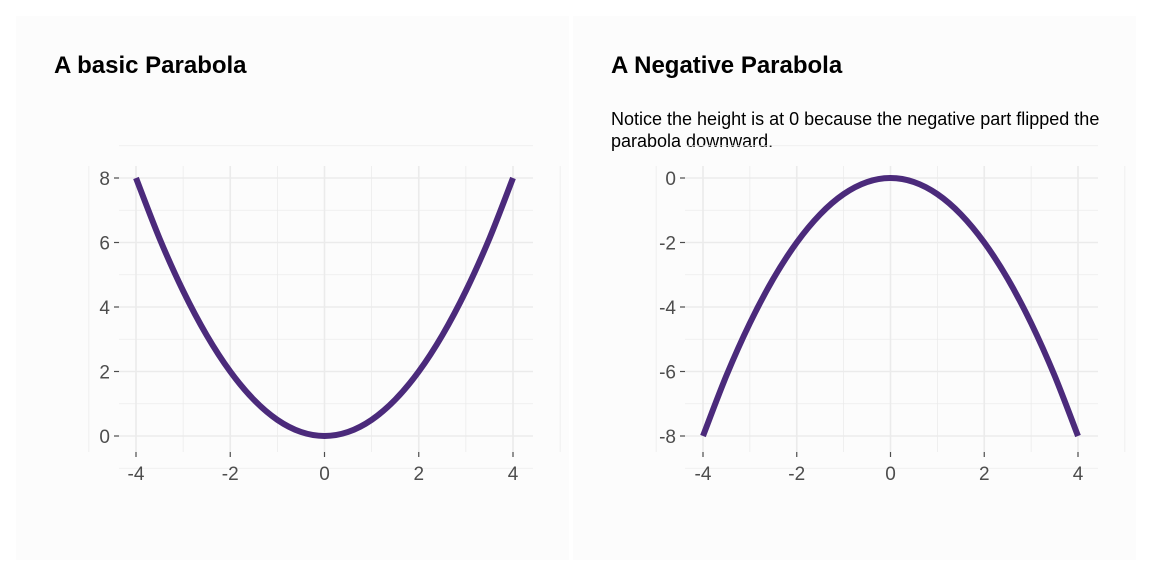 The width and height of the screenshot is (1152, 576). I want to click on y-tick-label: 4, so click(104, 308).